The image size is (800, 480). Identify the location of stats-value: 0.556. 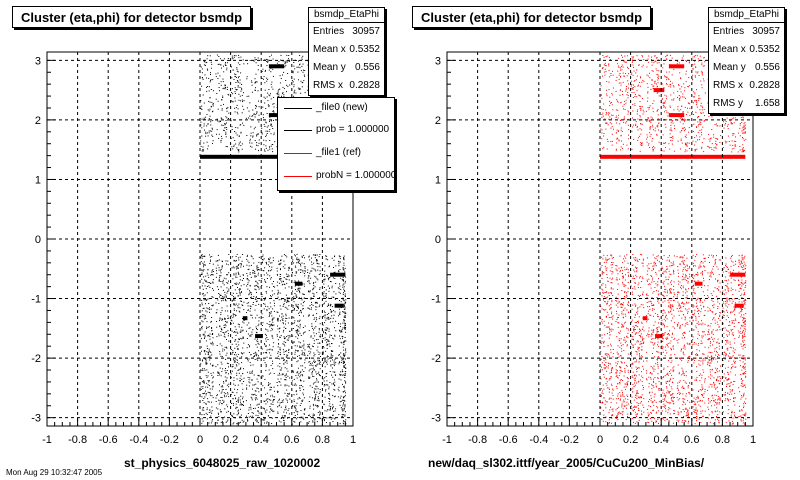
(367, 67).